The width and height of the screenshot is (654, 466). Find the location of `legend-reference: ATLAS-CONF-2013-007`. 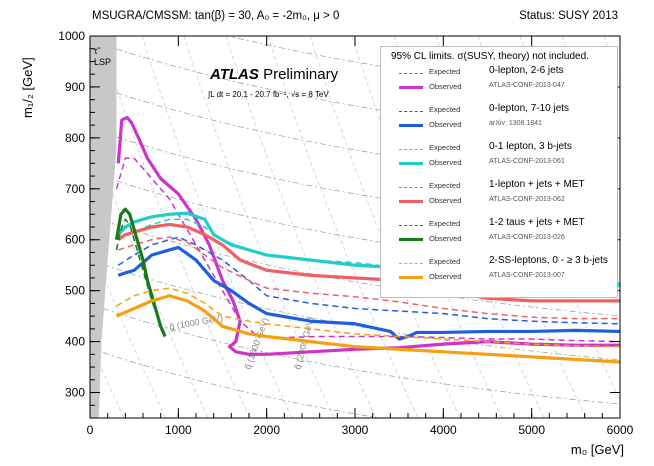

legend-reference: ATLAS-CONF-2013-007 is located at coordinates (527, 275).